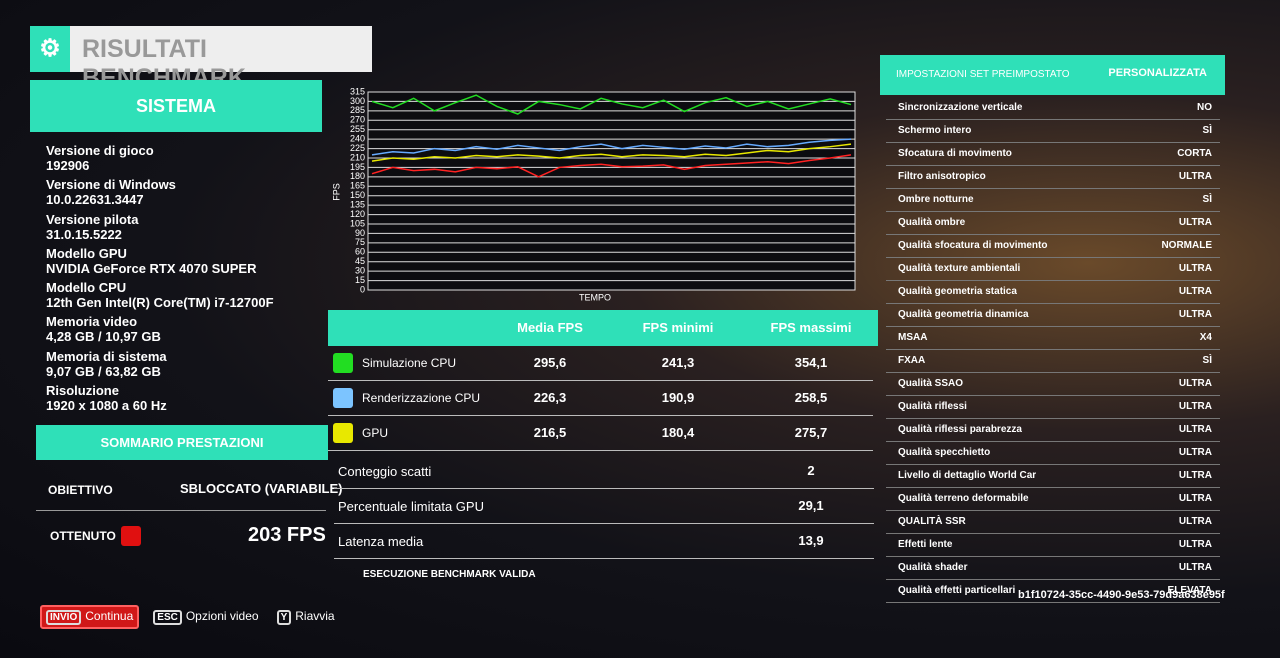 The image size is (1280, 658). I want to click on footer-action: INVIO Continua, so click(90, 617).